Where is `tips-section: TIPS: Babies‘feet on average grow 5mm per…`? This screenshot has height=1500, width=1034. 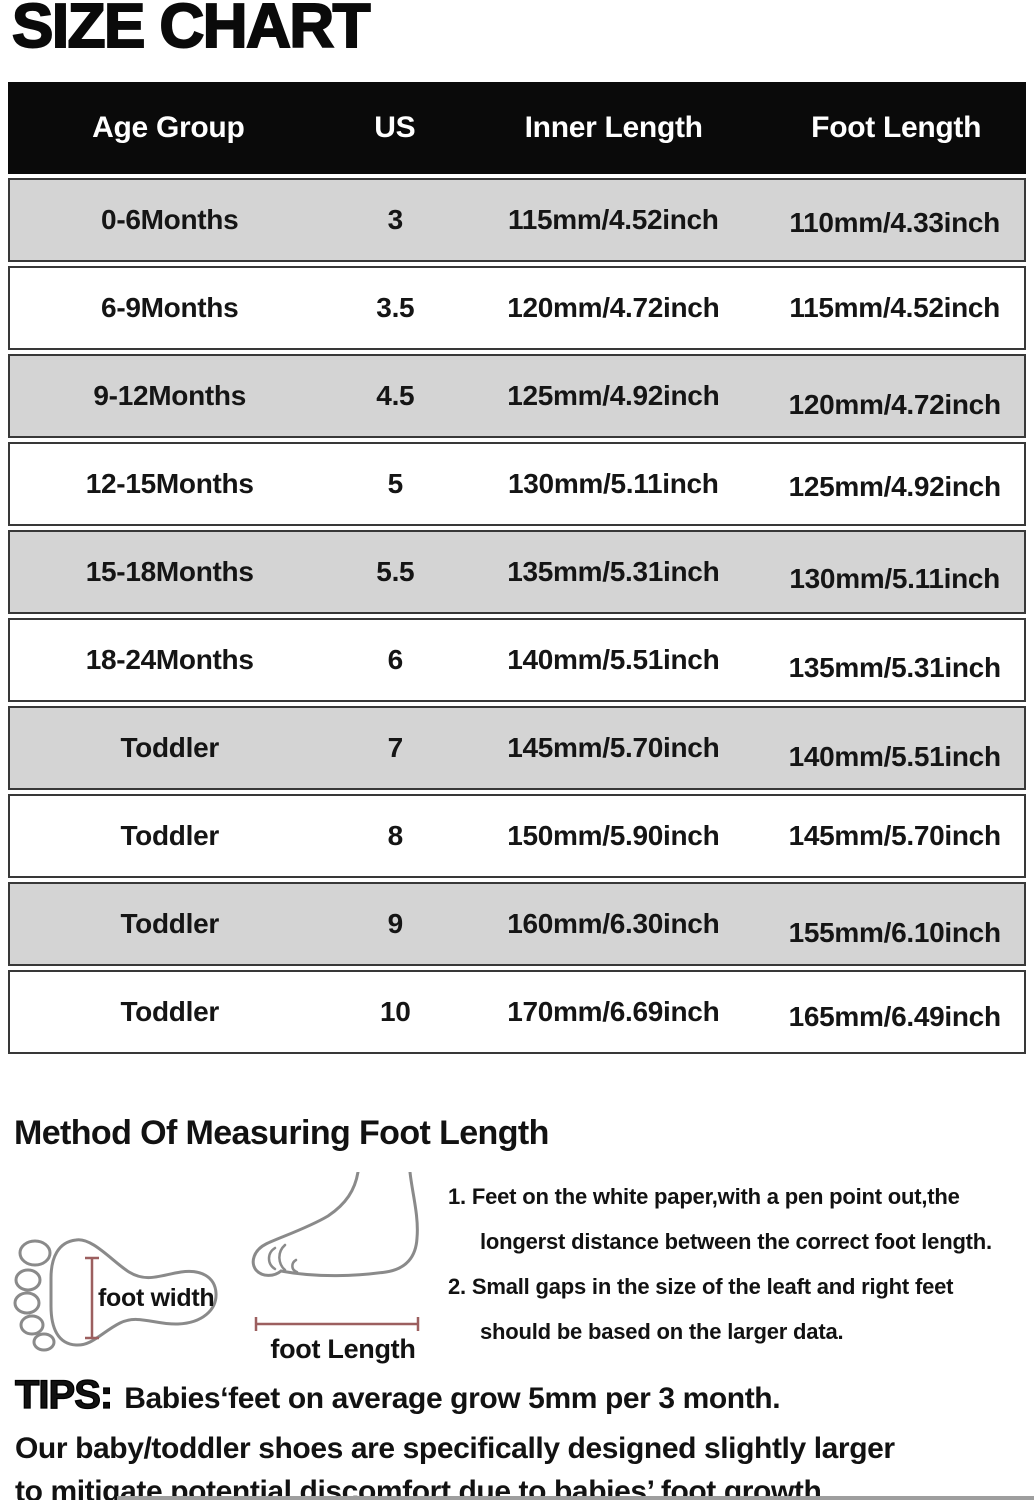 tips-section: TIPS: Babies‘feet on average grow 5mm per… is located at coordinates (522, 1436).